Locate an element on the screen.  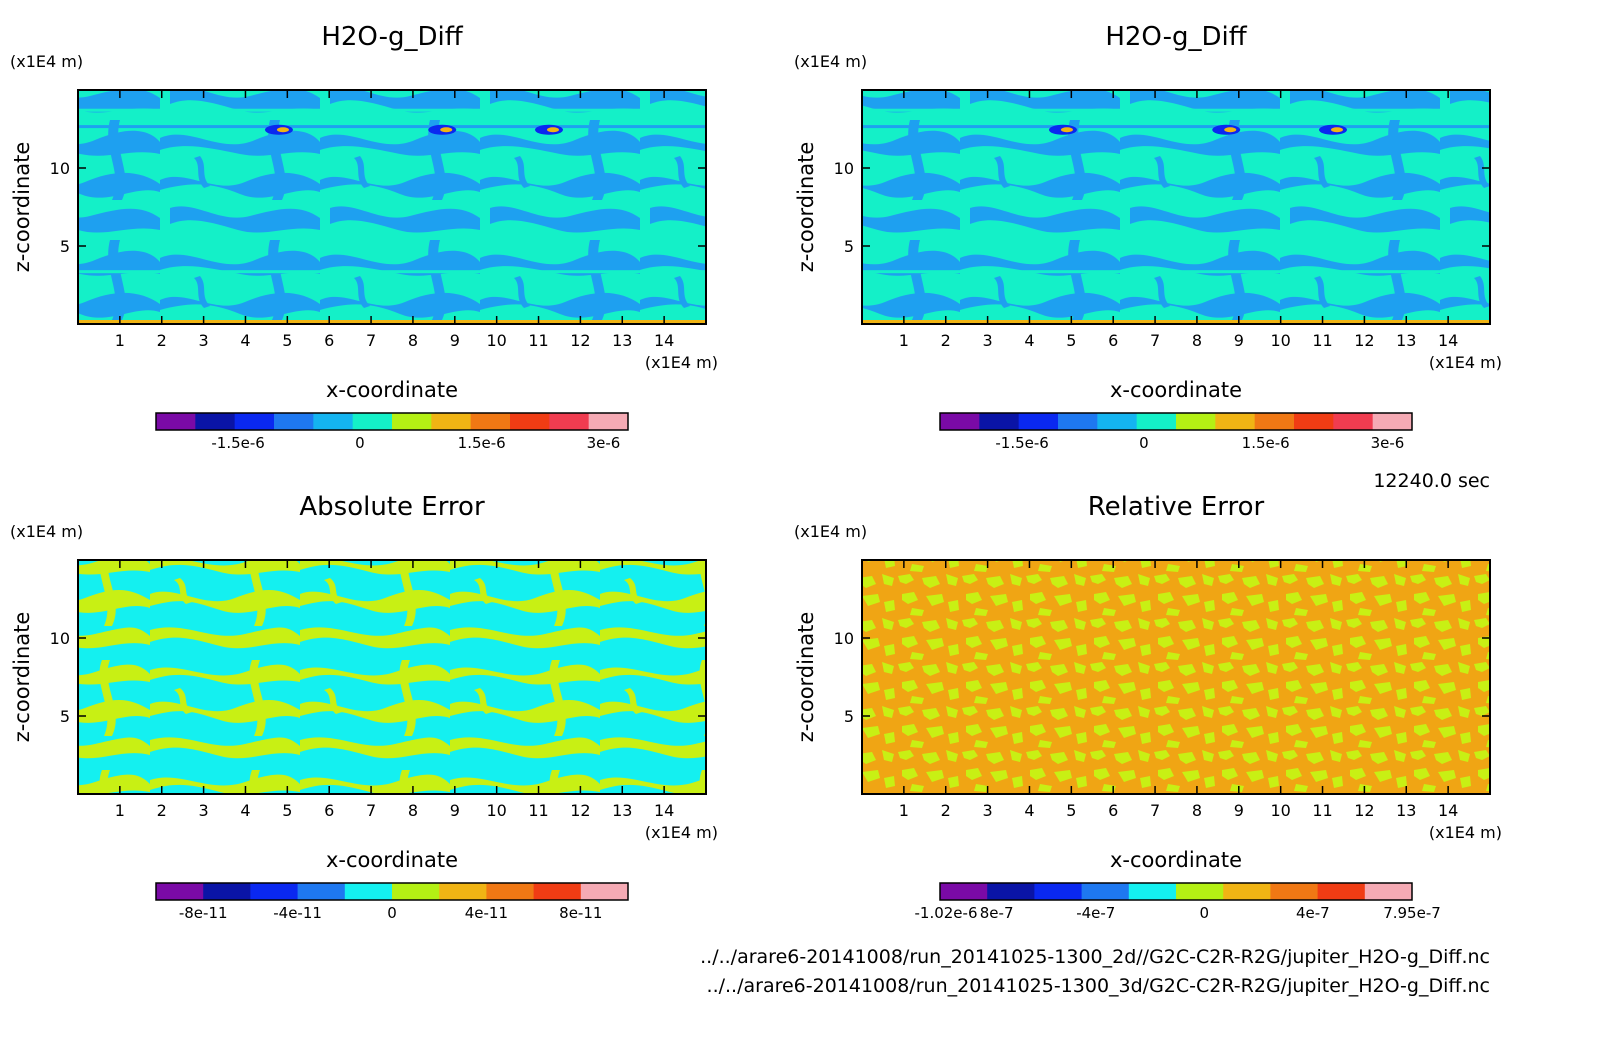
x-tick-label: 9 is located at coordinates (455, 810).